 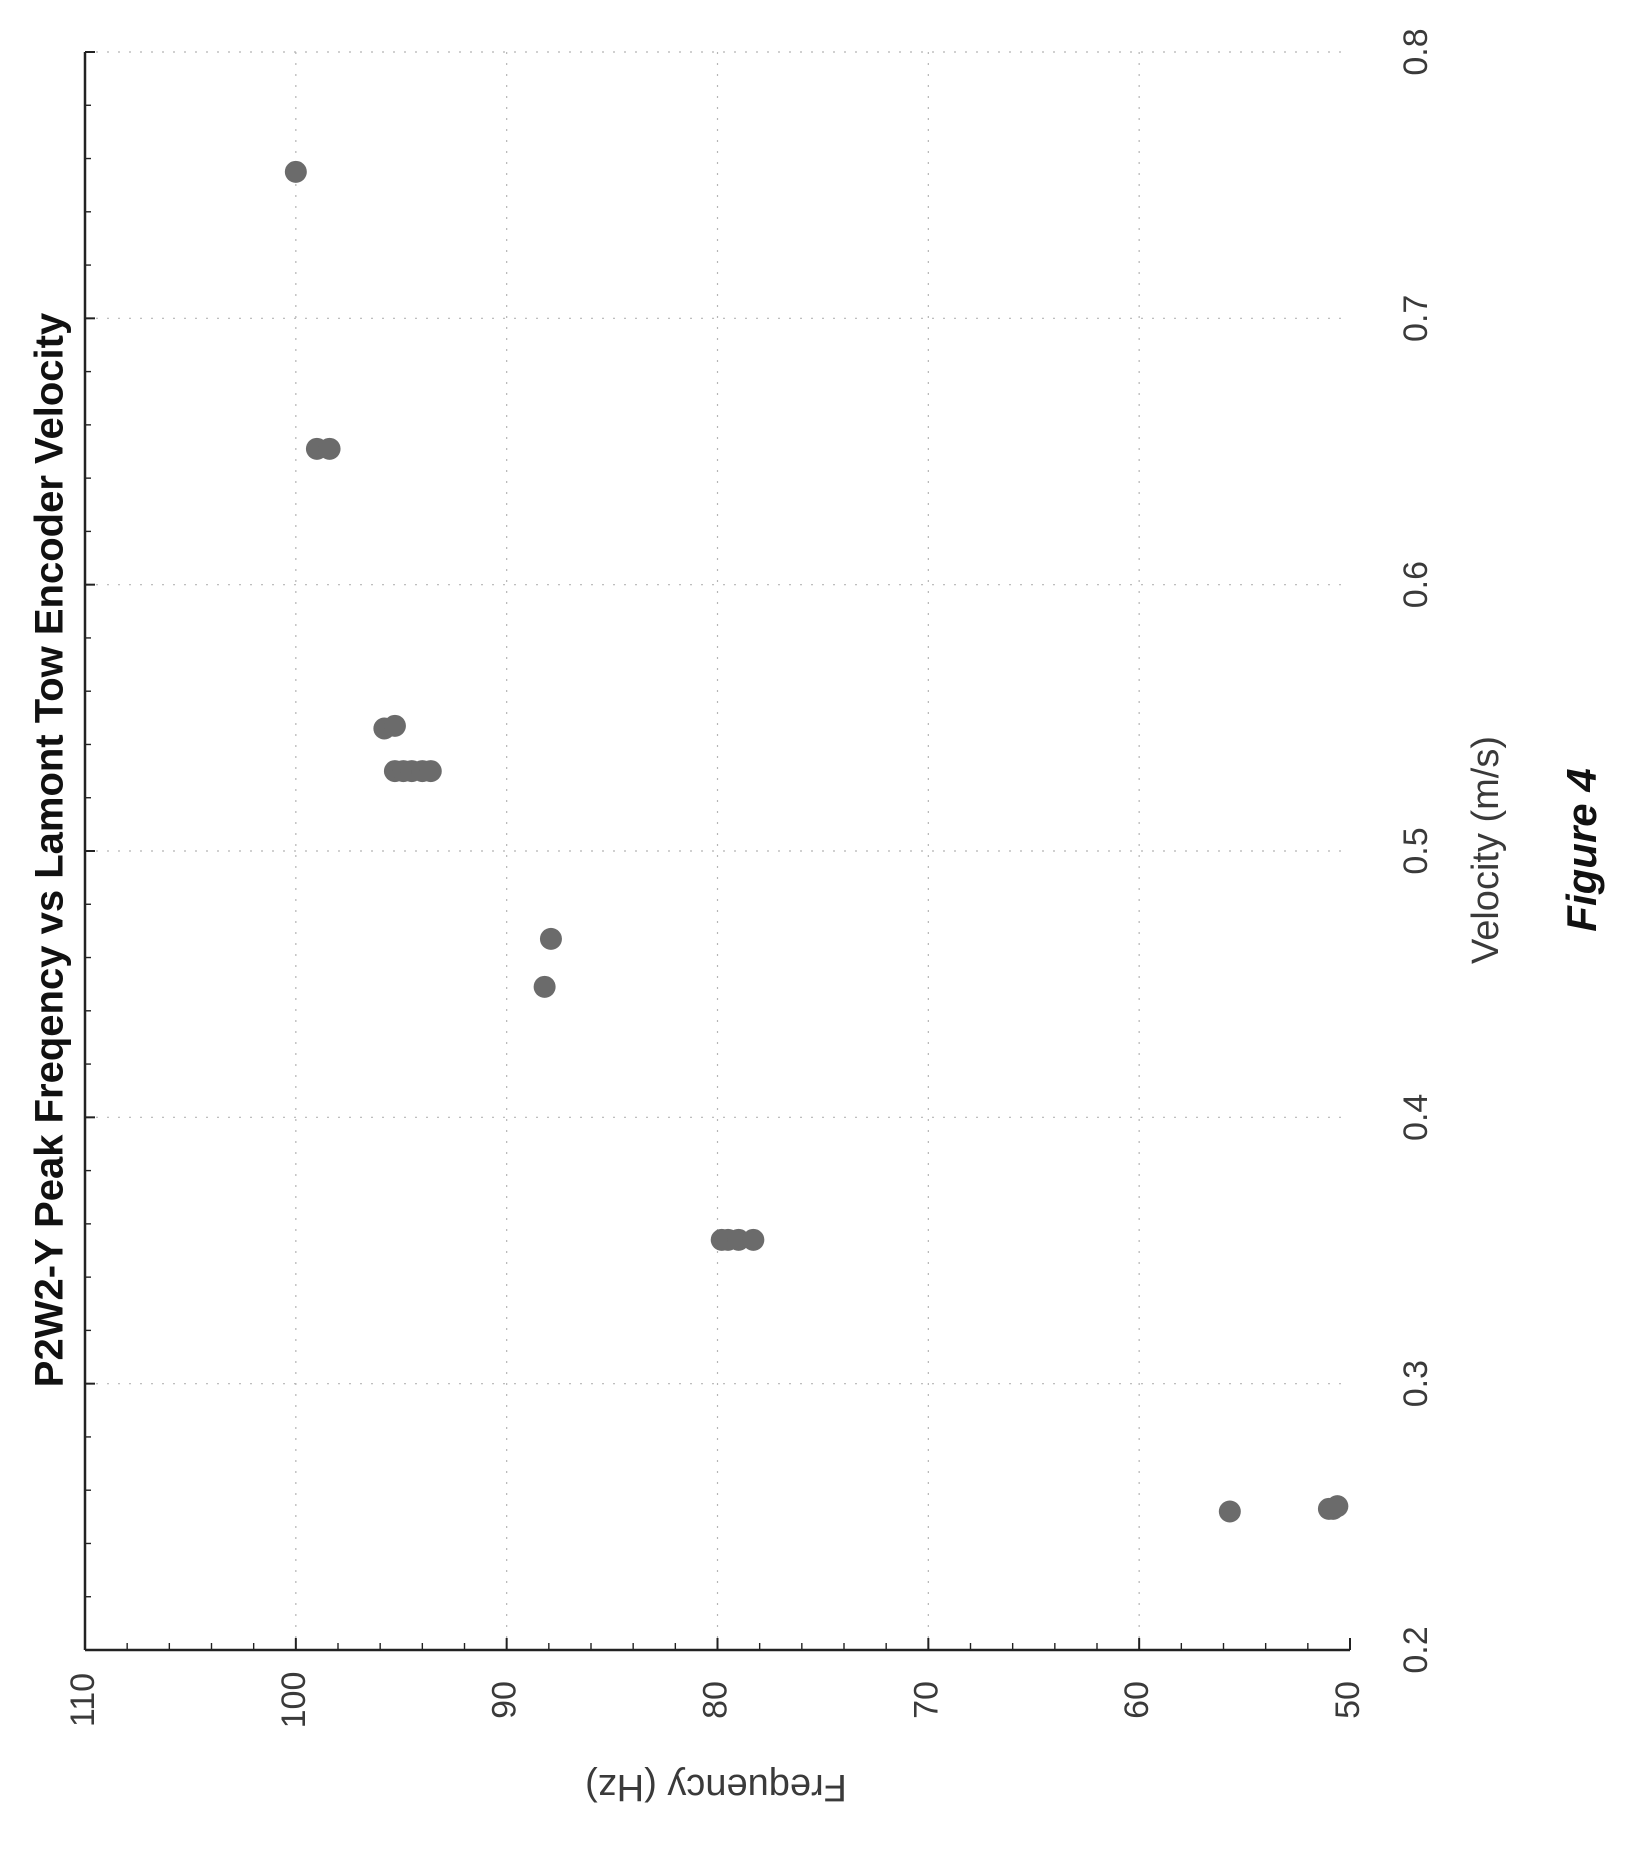 I want to click on y-tick-label: 100, so click(x=294, y=1700).